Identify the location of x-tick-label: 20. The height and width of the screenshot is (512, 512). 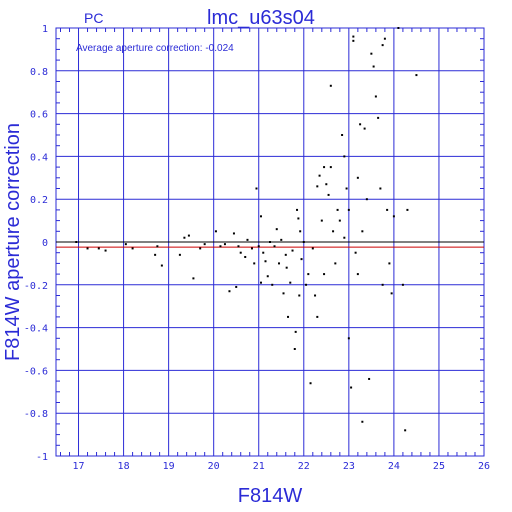
(214, 466).